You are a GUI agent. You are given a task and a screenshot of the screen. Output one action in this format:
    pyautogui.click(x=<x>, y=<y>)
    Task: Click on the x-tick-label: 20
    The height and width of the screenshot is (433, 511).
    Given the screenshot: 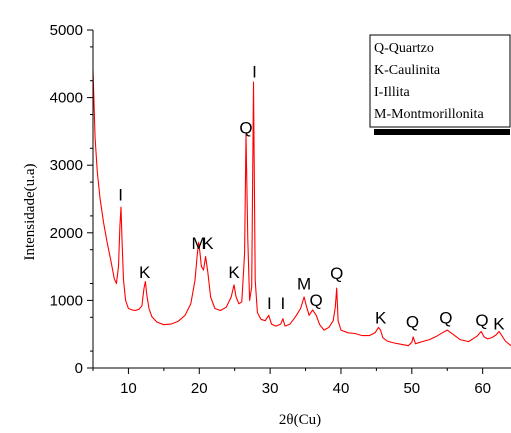 What is the action you would take?
    pyautogui.click(x=199, y=388)
    